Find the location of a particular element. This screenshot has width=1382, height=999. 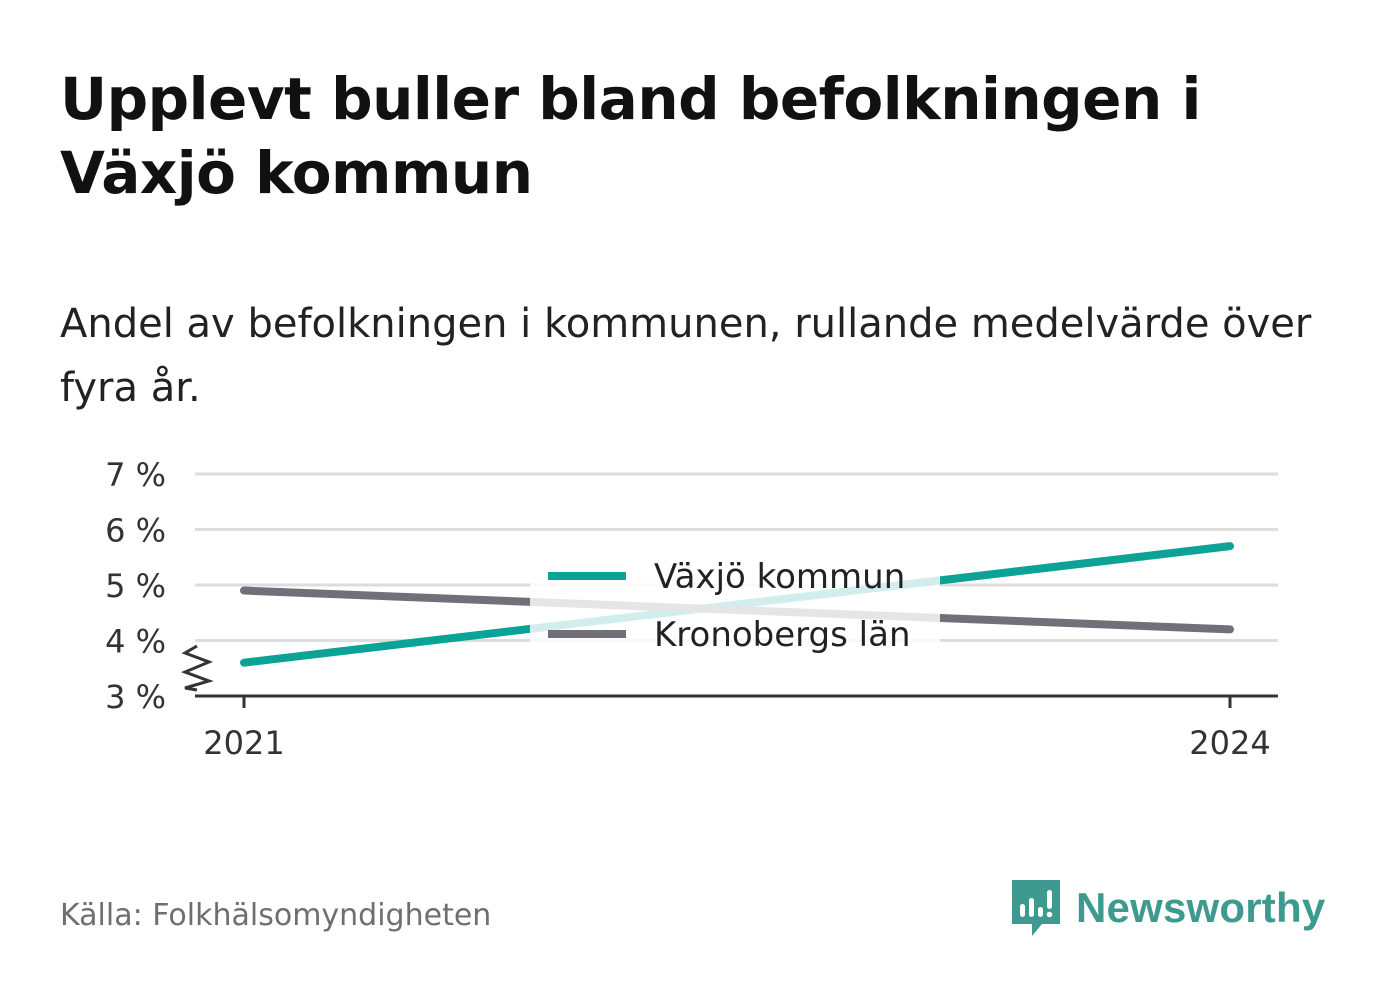

axis-break-icon is located at coordinates (197, 668).